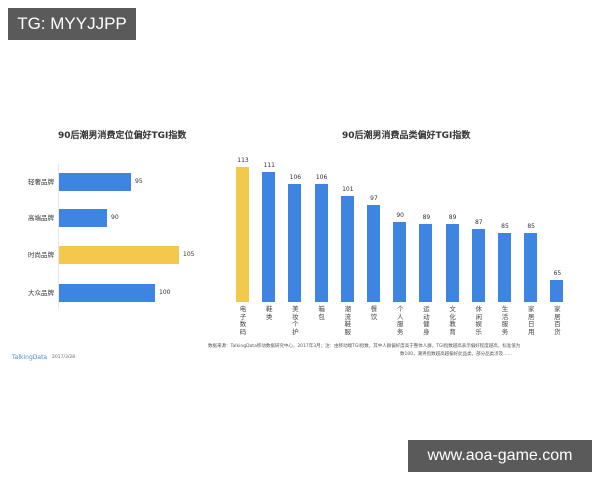 This screenshot has width=600, height=480. Describe the element at coordinates (189, 254) in the screenshot. I see `value-label: 105` at that location.